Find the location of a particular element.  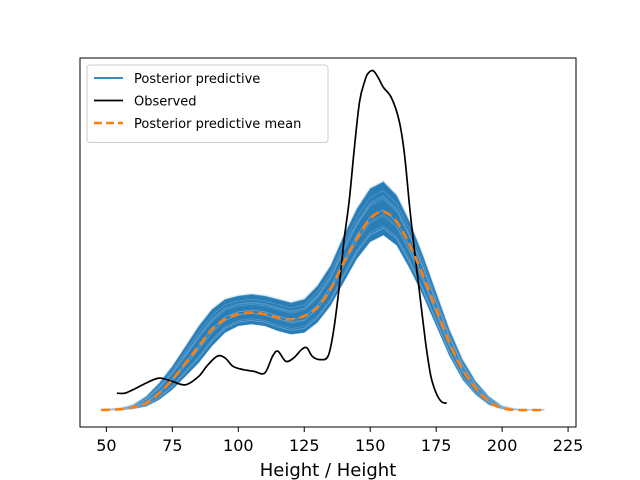

x-tick-label: 50 is located at coordinates (106, 445).